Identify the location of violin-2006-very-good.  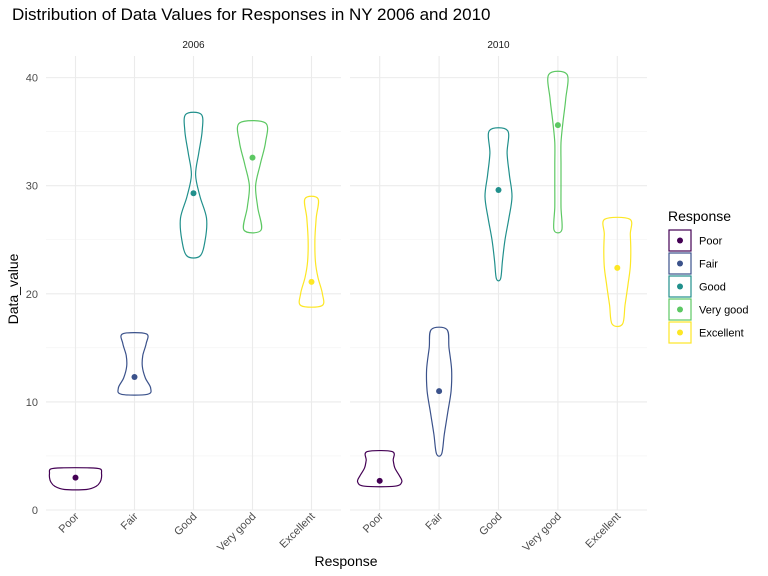
(252, 177).